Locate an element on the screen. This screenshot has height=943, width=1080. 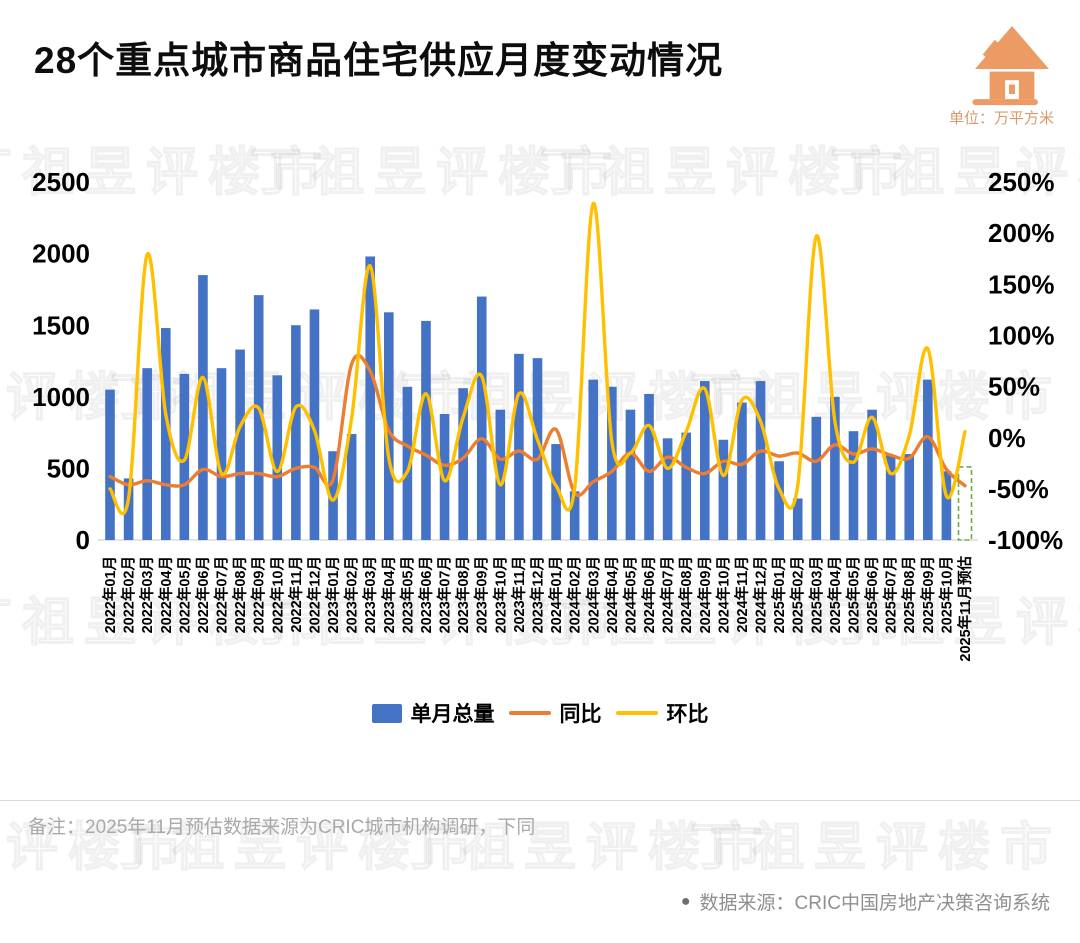
x-axis-label: 2023年03月 is located at coordinates (370, 594).